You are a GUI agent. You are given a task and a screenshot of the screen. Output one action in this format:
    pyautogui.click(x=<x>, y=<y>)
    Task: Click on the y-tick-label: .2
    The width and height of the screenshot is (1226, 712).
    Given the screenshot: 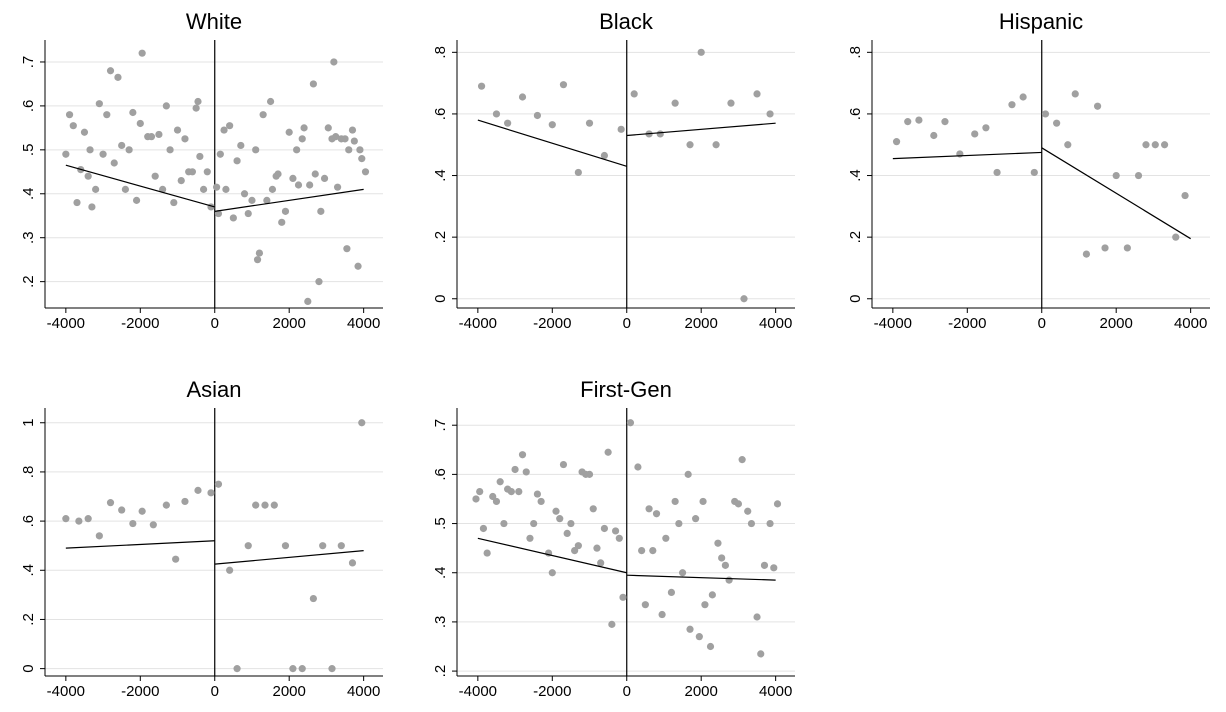 What is the action you would take?
    pyautogui.click(x=28, y=281)
    